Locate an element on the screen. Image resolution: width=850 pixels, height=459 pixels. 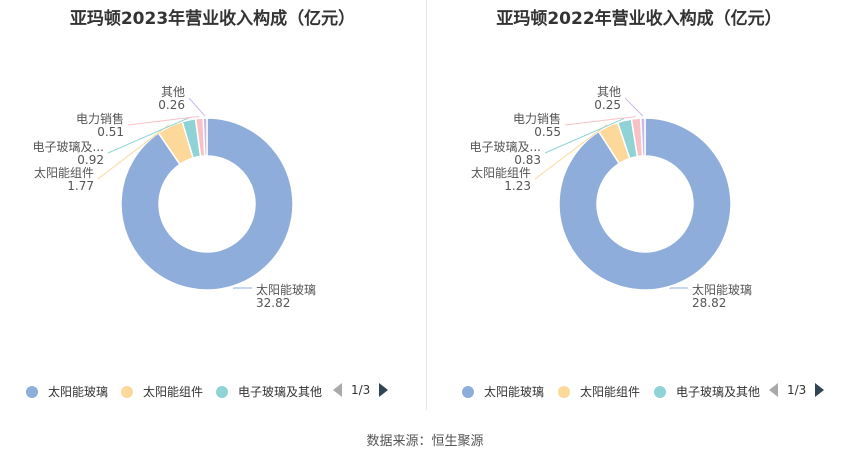
slice-label: 其他 0.26 is located at coordinates (171, 98).